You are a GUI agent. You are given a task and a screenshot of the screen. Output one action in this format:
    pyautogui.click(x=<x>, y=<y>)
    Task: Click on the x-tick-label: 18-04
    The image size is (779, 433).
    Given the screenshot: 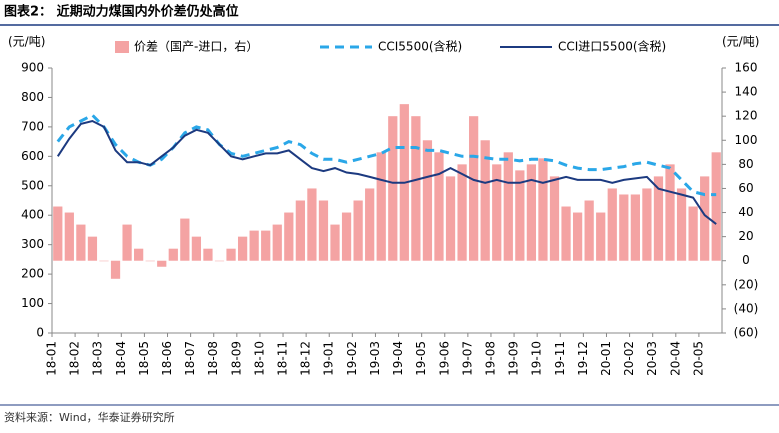 What is the action you would take?
    pyautogui.click(x=121, y=358)
    